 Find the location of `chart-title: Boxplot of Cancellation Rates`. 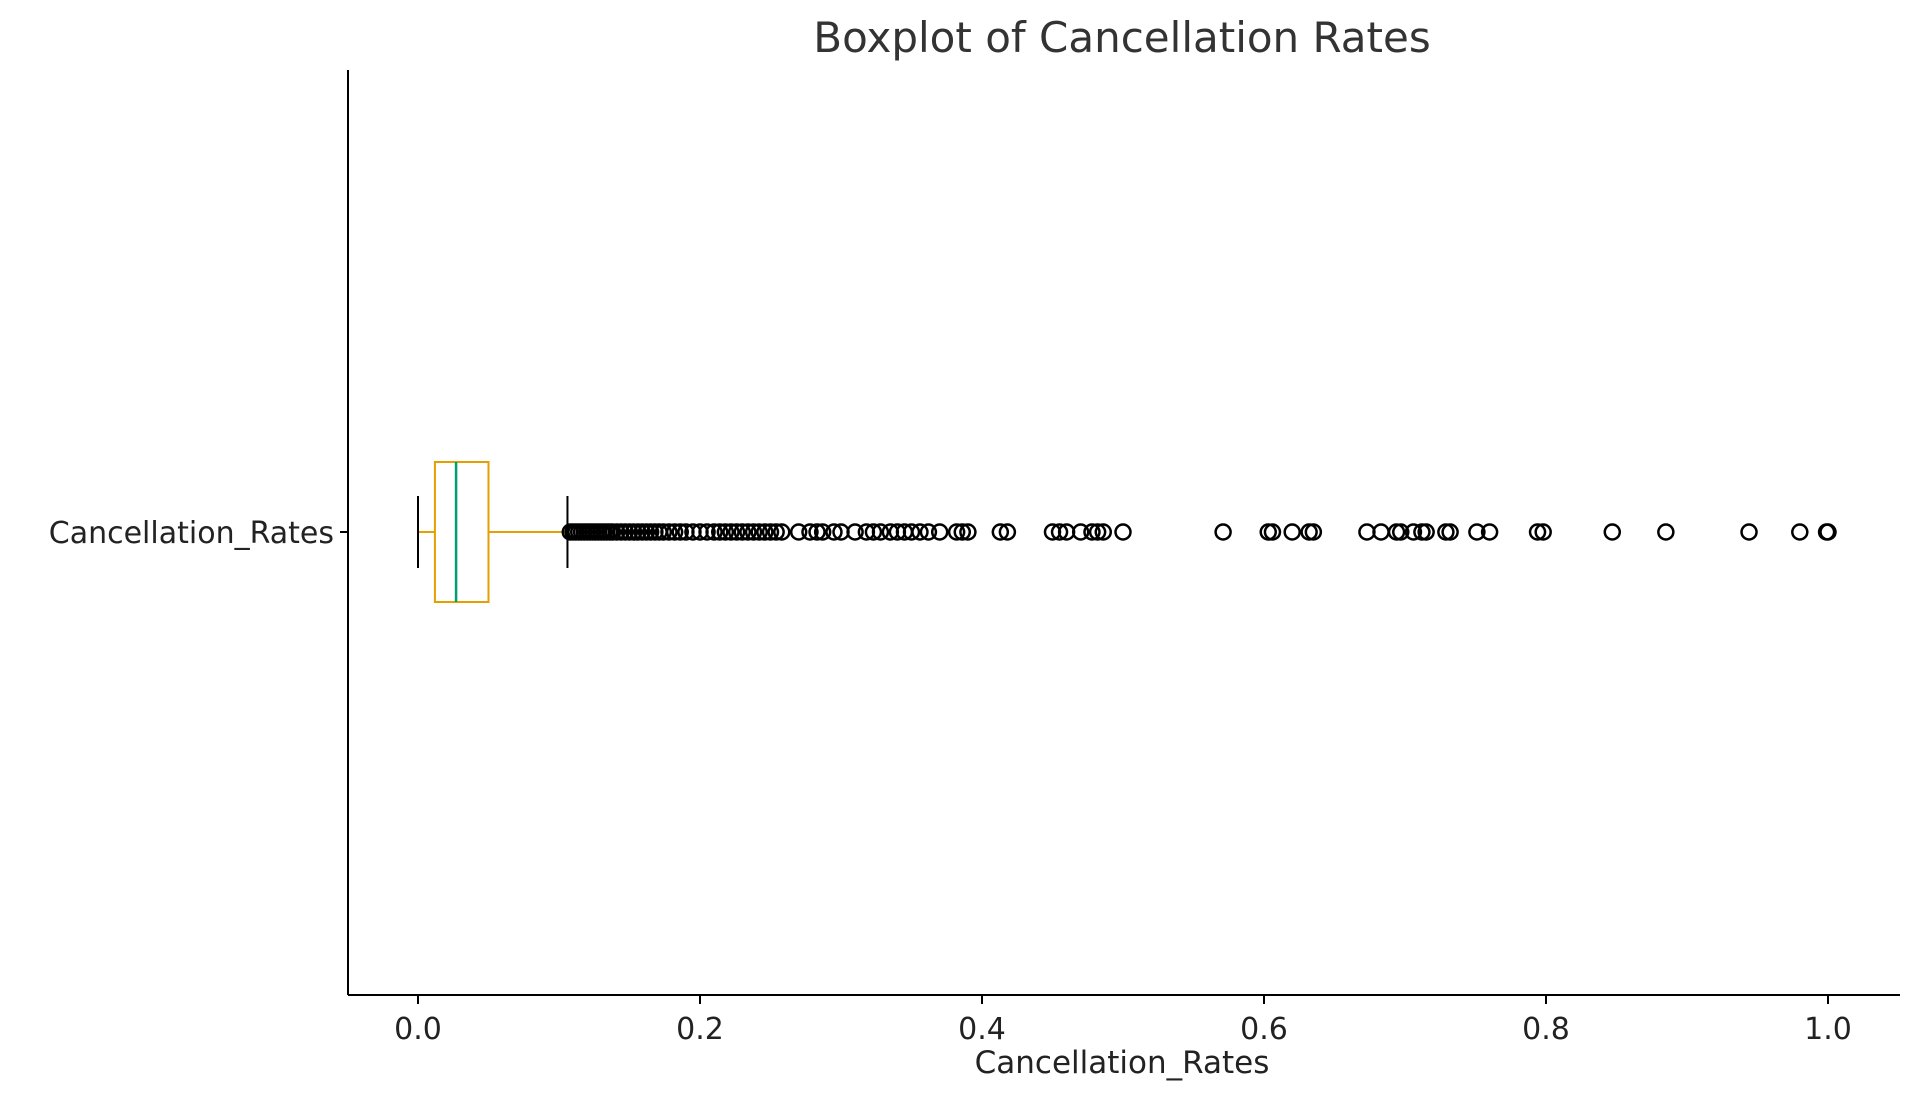

chart-title: Boxplot of Cancellation Rates is located at coordinates (1121, 37).